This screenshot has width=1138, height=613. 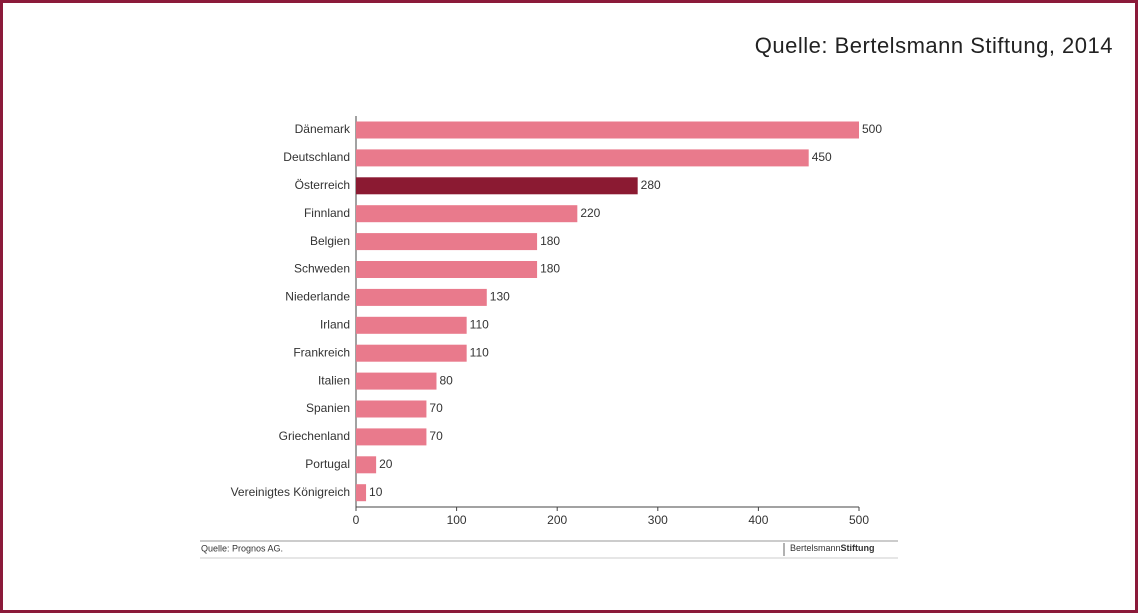 What do you see at coordinates (322, 185) in the screenshot?
I see `y-tick-label: Österreich` at bounding box center [322, 185].